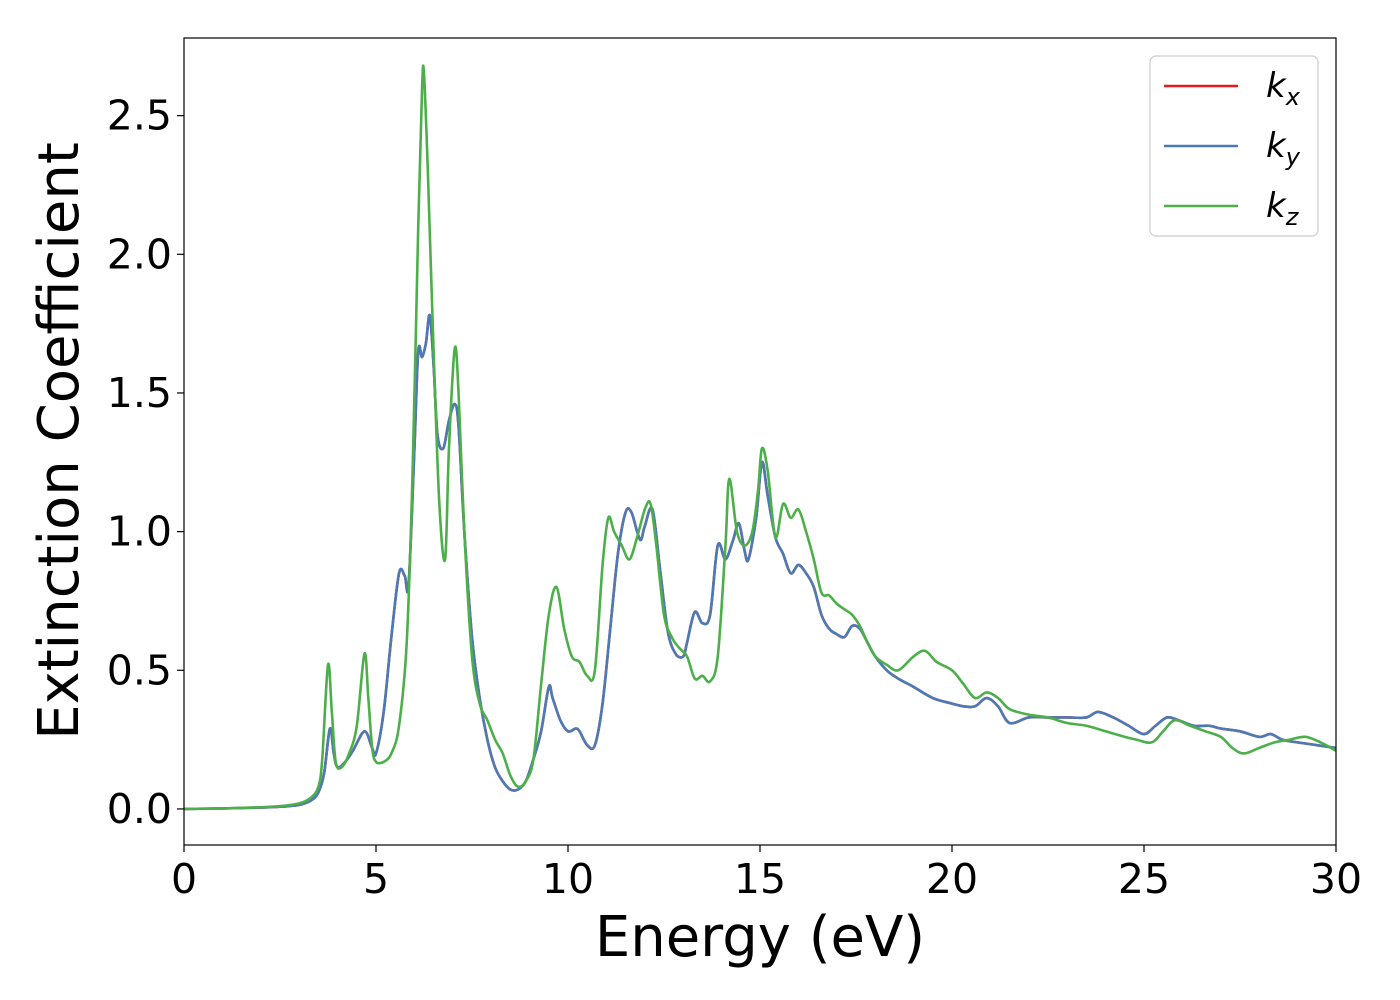  Describe the element at coordinates (760, 879) in the screenshot. I see `x-tick-label: 15` at that location.